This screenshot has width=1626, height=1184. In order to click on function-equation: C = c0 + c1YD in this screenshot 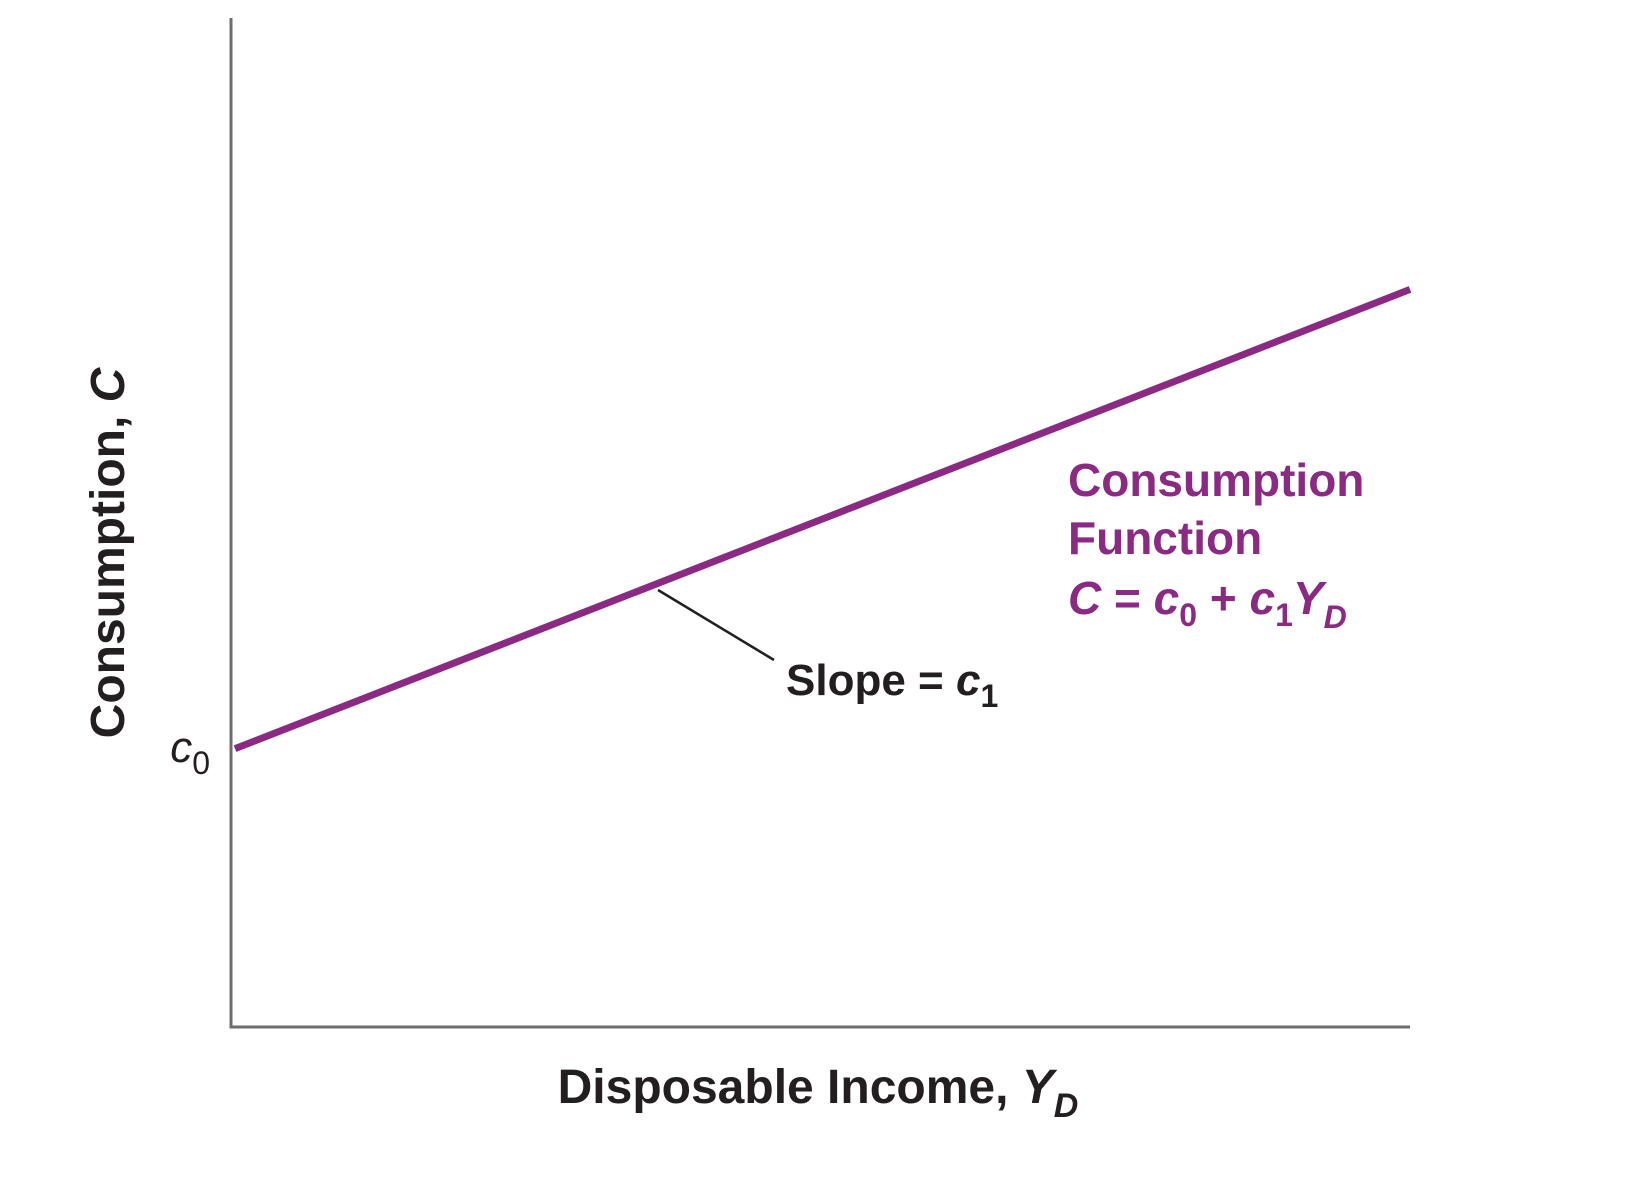, I will do `click(1207, 603)`.